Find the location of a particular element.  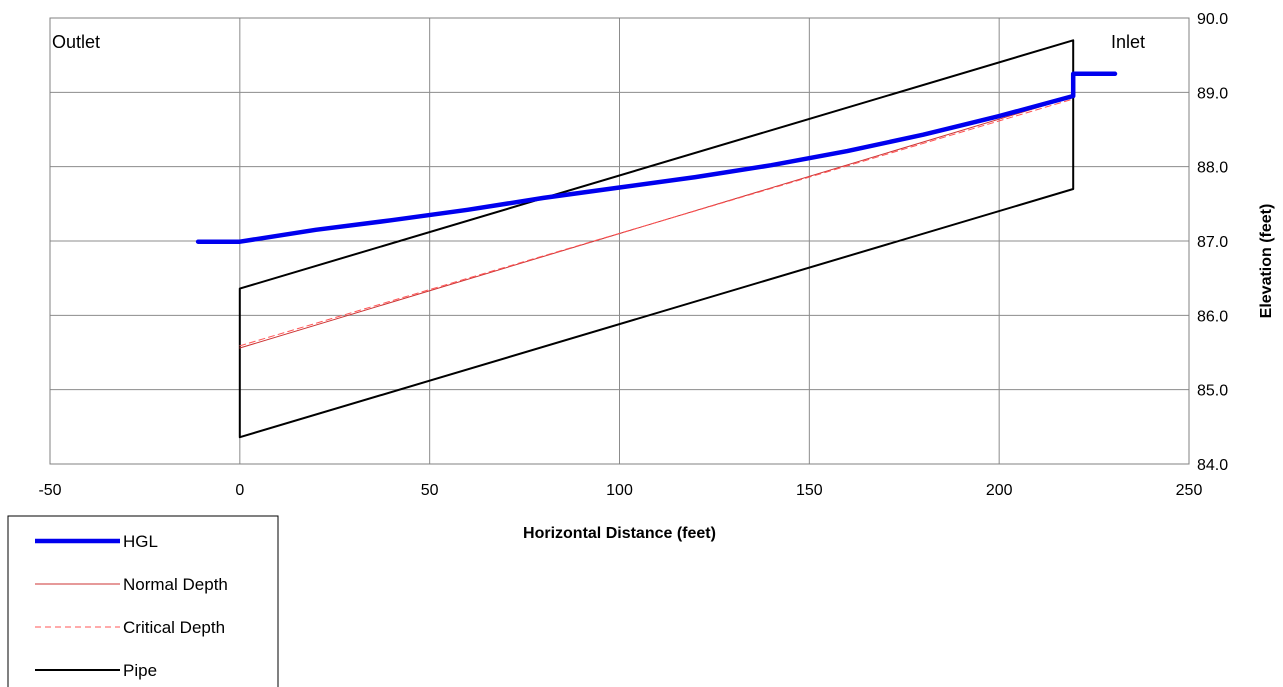

x-tick-label: 250 is located at coordinates (1189, 490).